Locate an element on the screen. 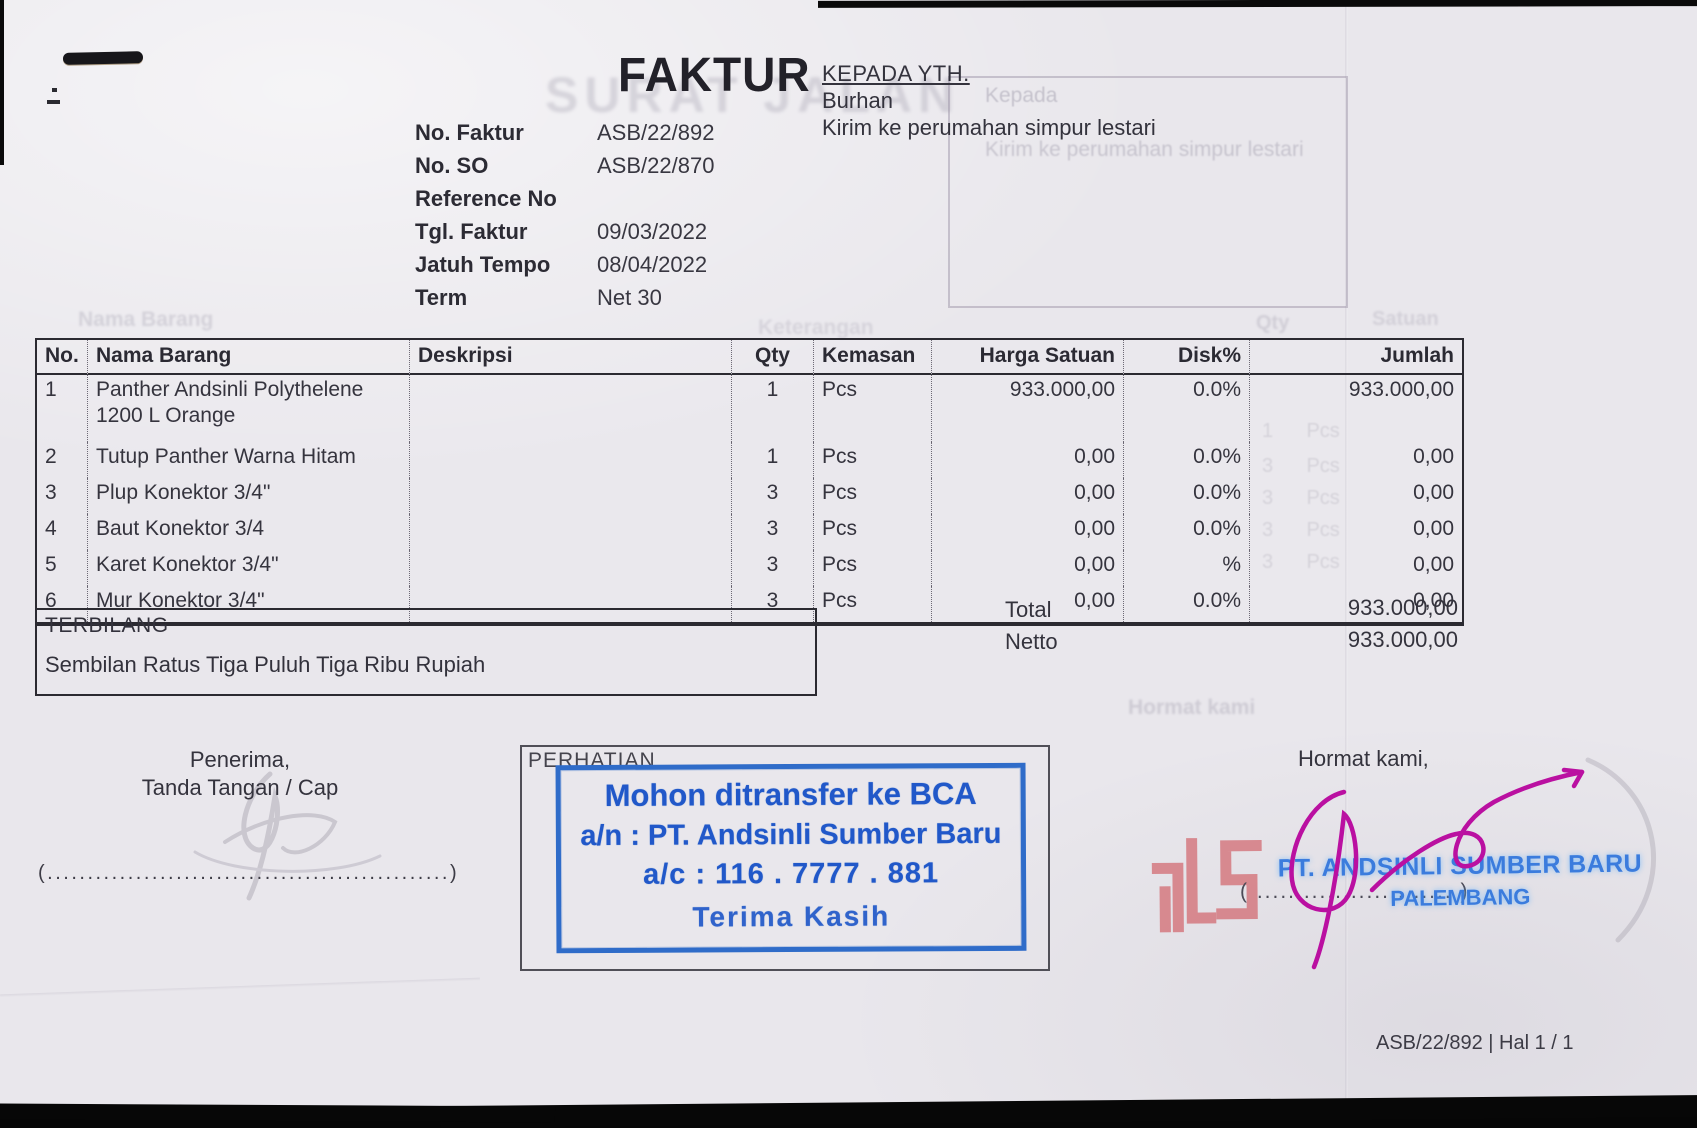 The width and height of the screenshot is (1697, 1128). scan-edge-bottom-left is located at coordinates (278, 1113).